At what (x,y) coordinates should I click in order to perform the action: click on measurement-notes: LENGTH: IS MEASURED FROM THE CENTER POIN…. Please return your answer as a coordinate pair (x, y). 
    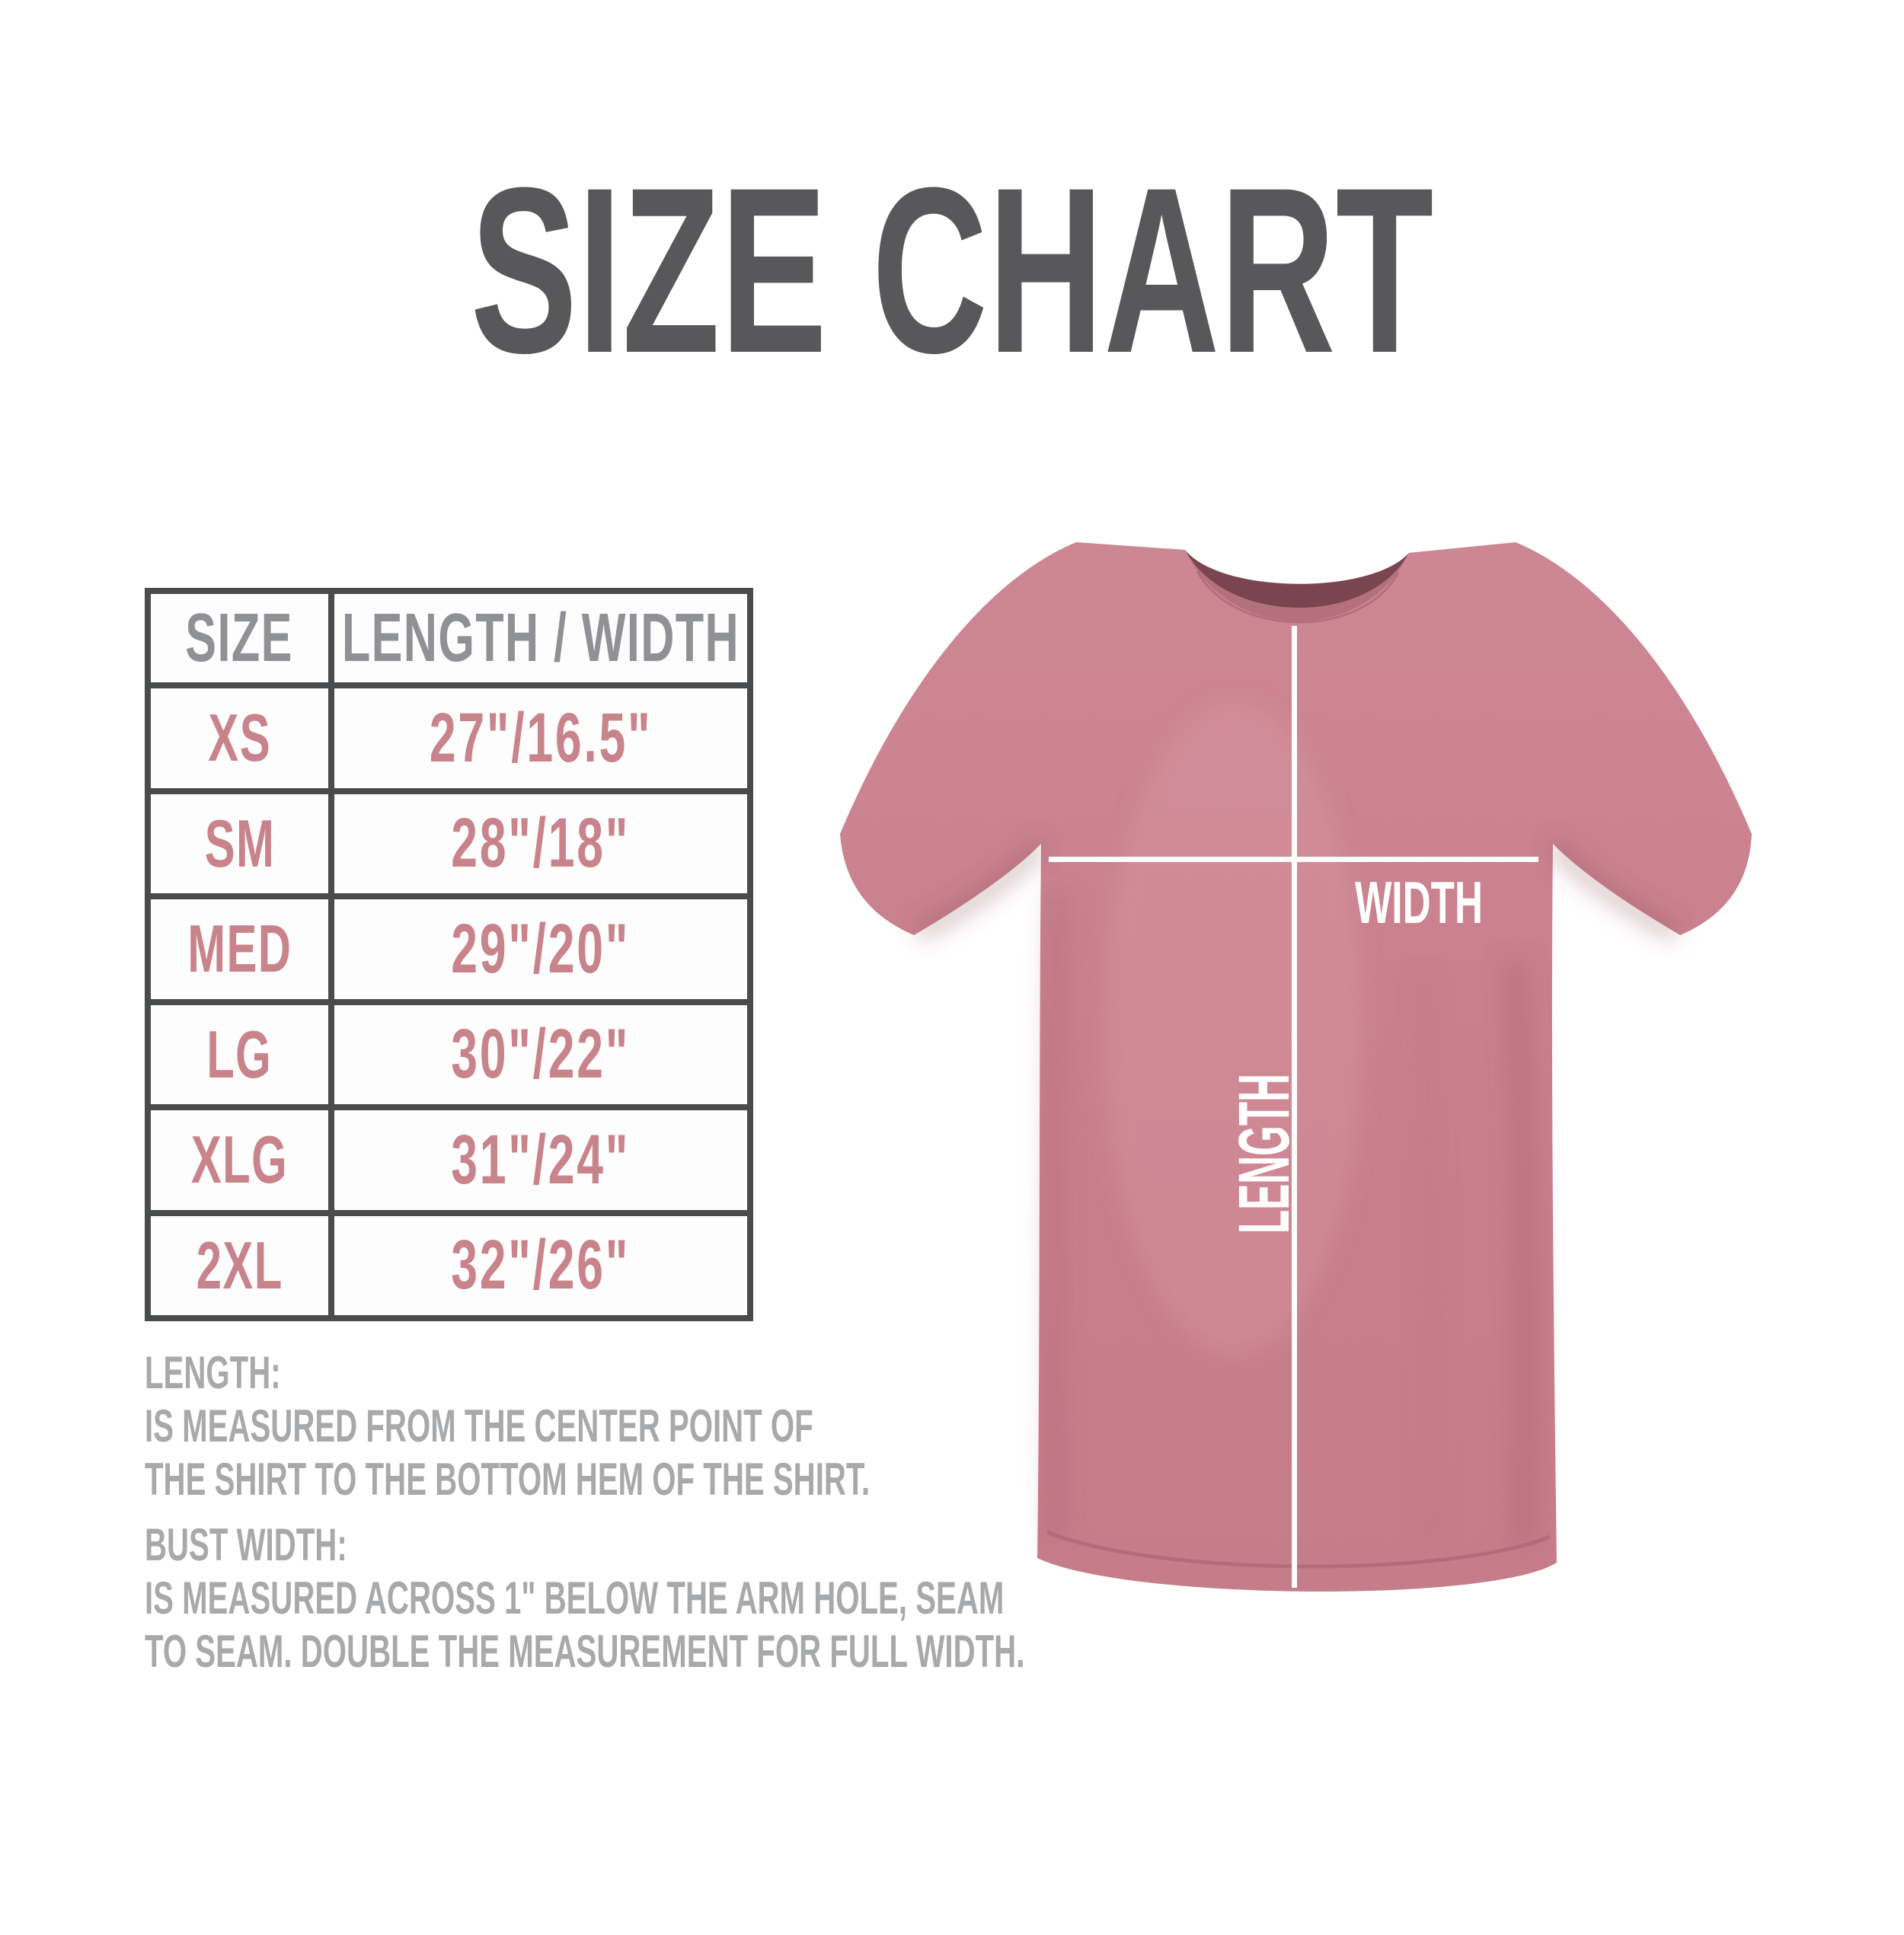
    Looking at the image, I should click on (610, 1512).